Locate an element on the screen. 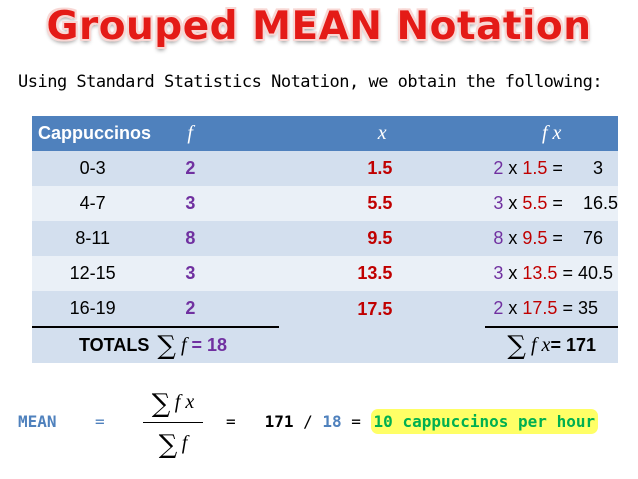 Image resolution: width=638 pixels, height=479 pixels. mean-label: MEAN is located at coordinates (37, 421).